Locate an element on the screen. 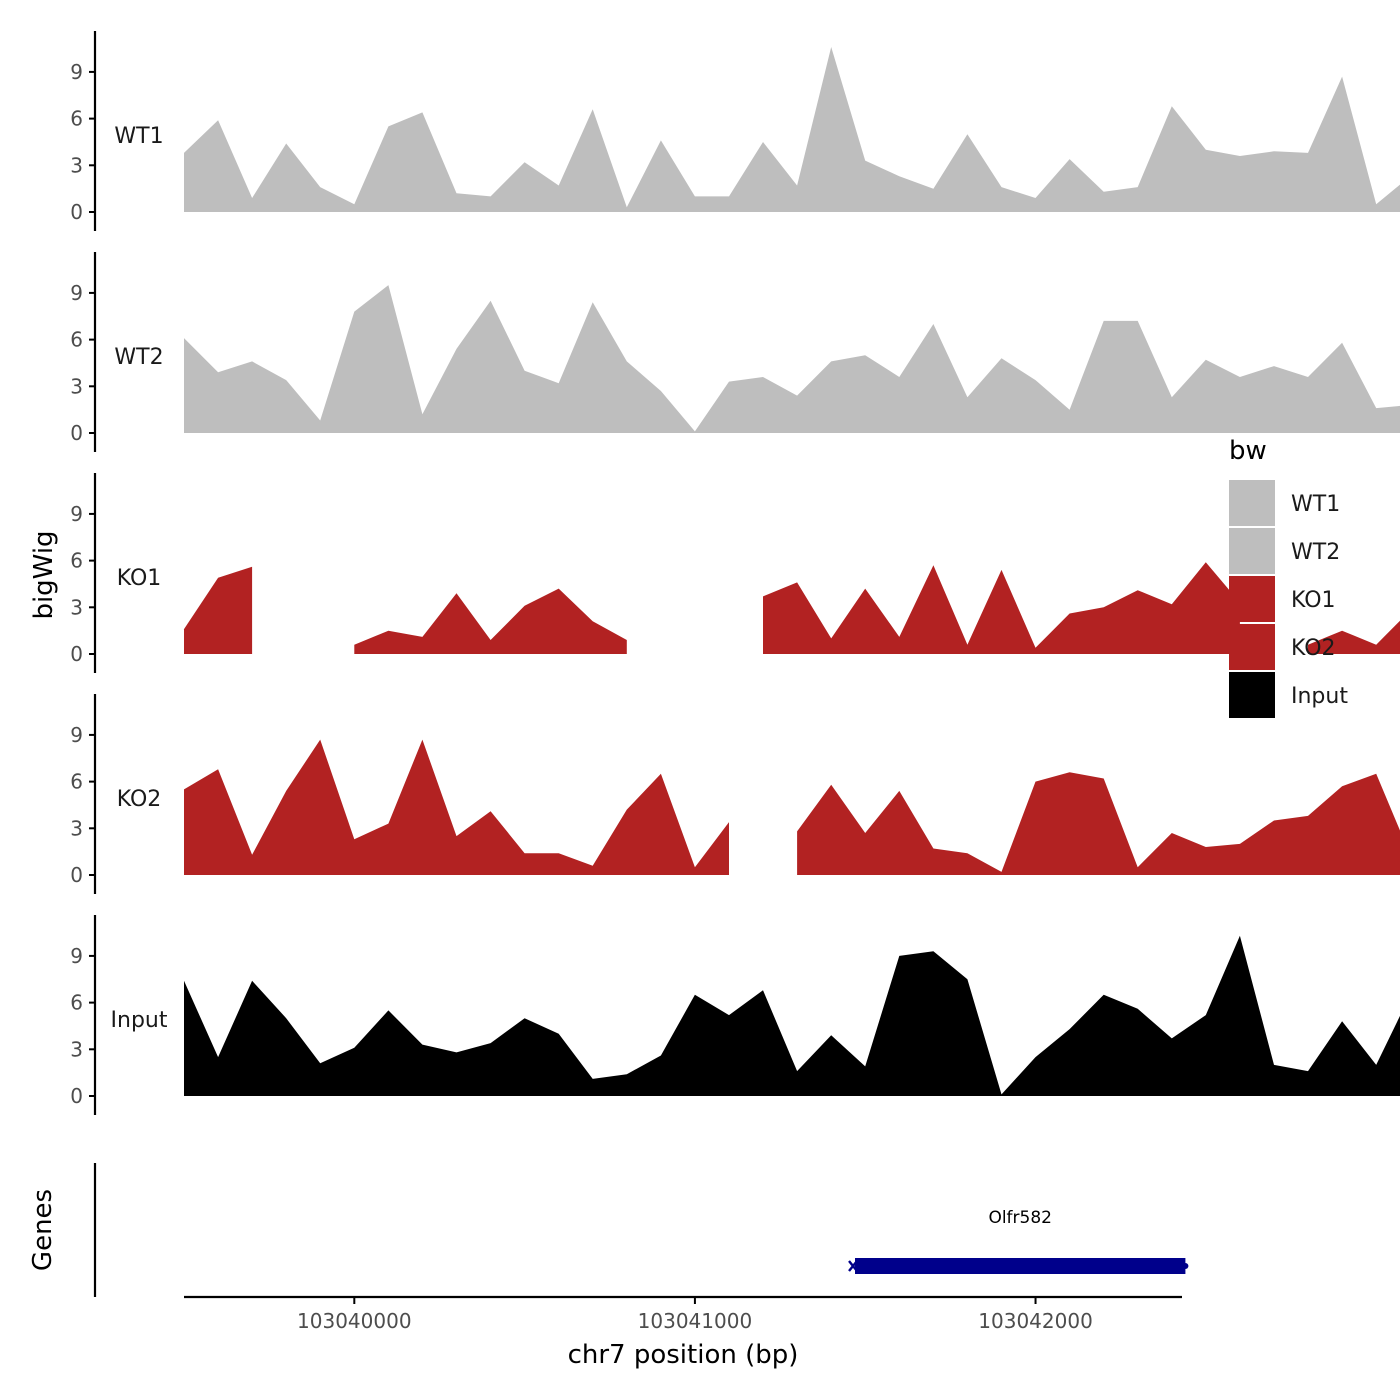 This screenshot has height=1400, width=1400. gene-end-marker-olfr582 is located at coordinates (1185, 1266).